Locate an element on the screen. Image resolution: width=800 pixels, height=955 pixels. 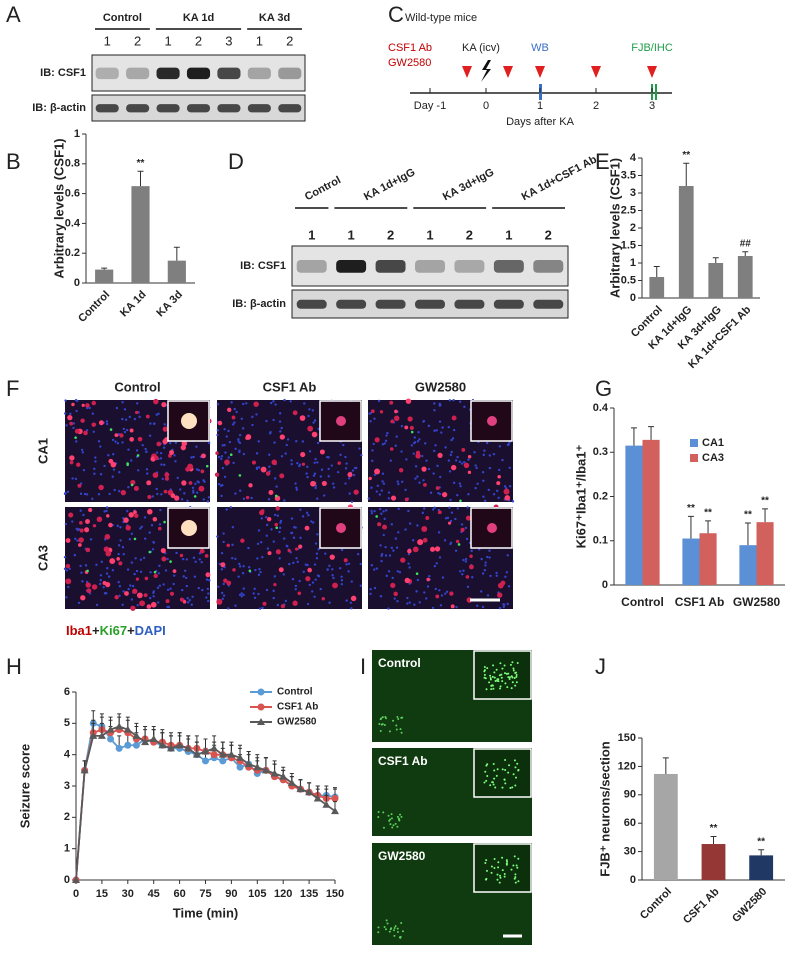
error-bar is located at coordinates (633, 436).